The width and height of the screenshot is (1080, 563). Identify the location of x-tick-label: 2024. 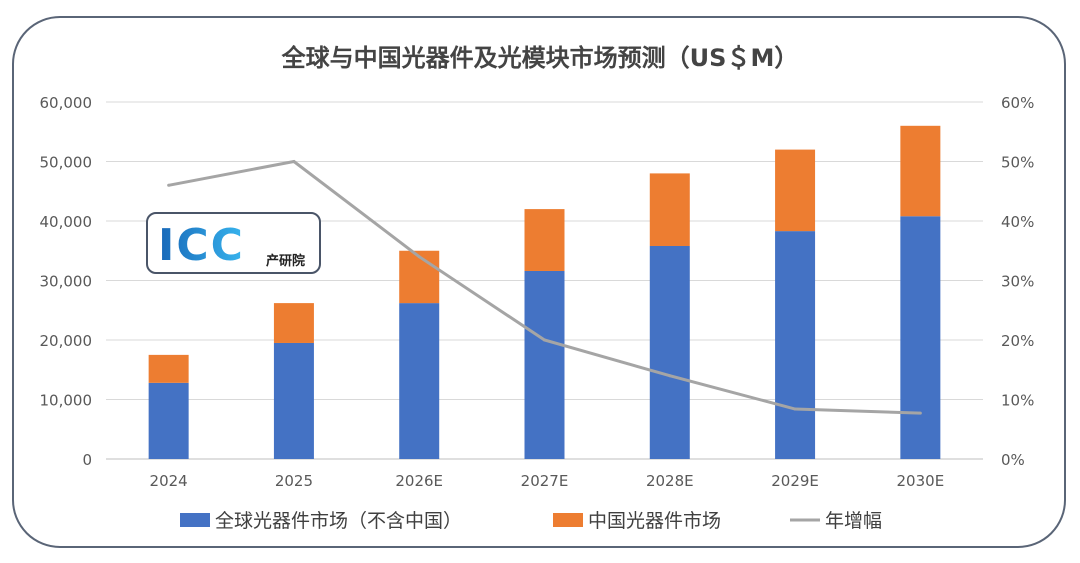
(169, 481).